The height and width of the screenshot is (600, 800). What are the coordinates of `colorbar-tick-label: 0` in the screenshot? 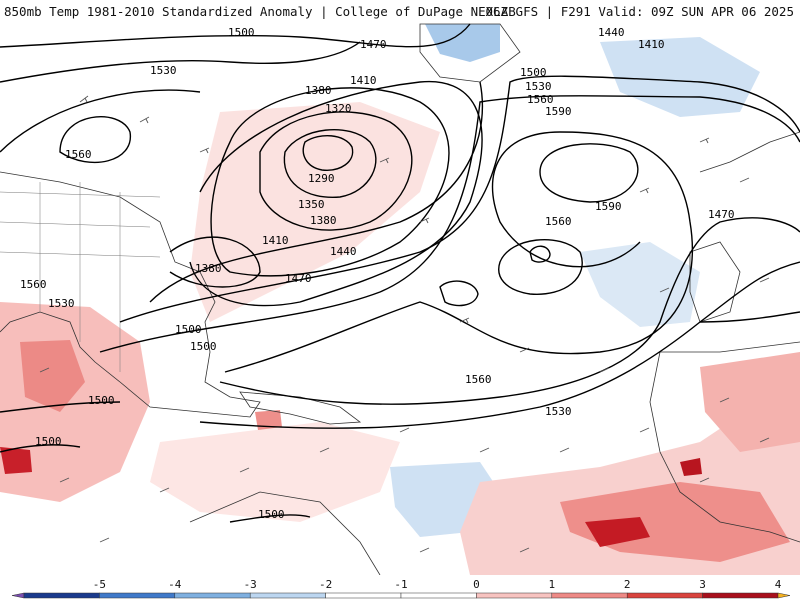 It's located at (476, 584).